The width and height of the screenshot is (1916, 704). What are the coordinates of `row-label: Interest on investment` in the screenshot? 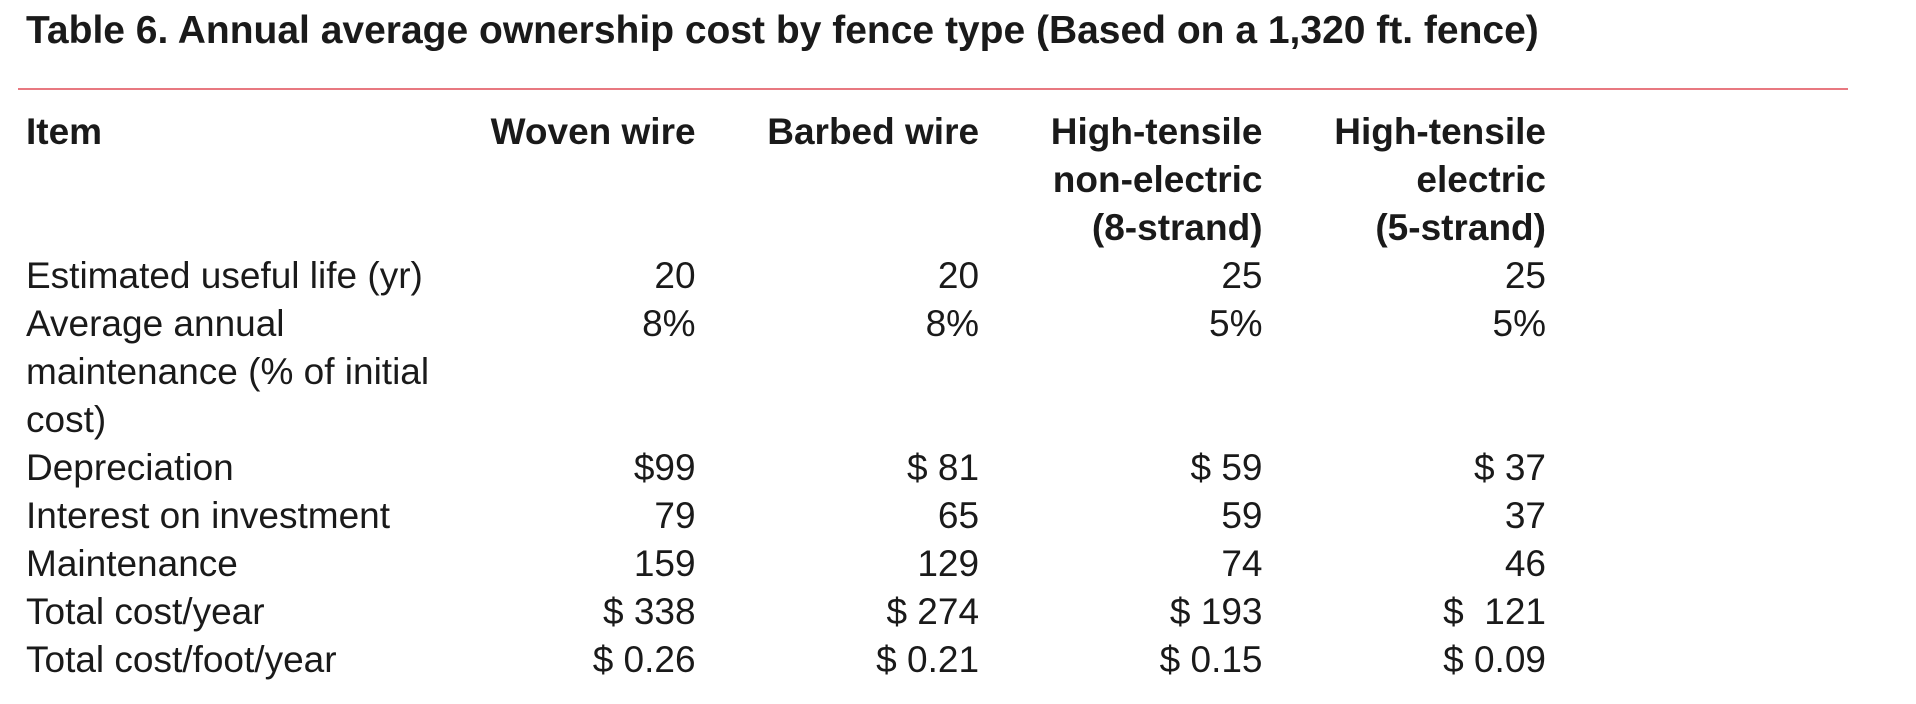 It's located at (208, 515).